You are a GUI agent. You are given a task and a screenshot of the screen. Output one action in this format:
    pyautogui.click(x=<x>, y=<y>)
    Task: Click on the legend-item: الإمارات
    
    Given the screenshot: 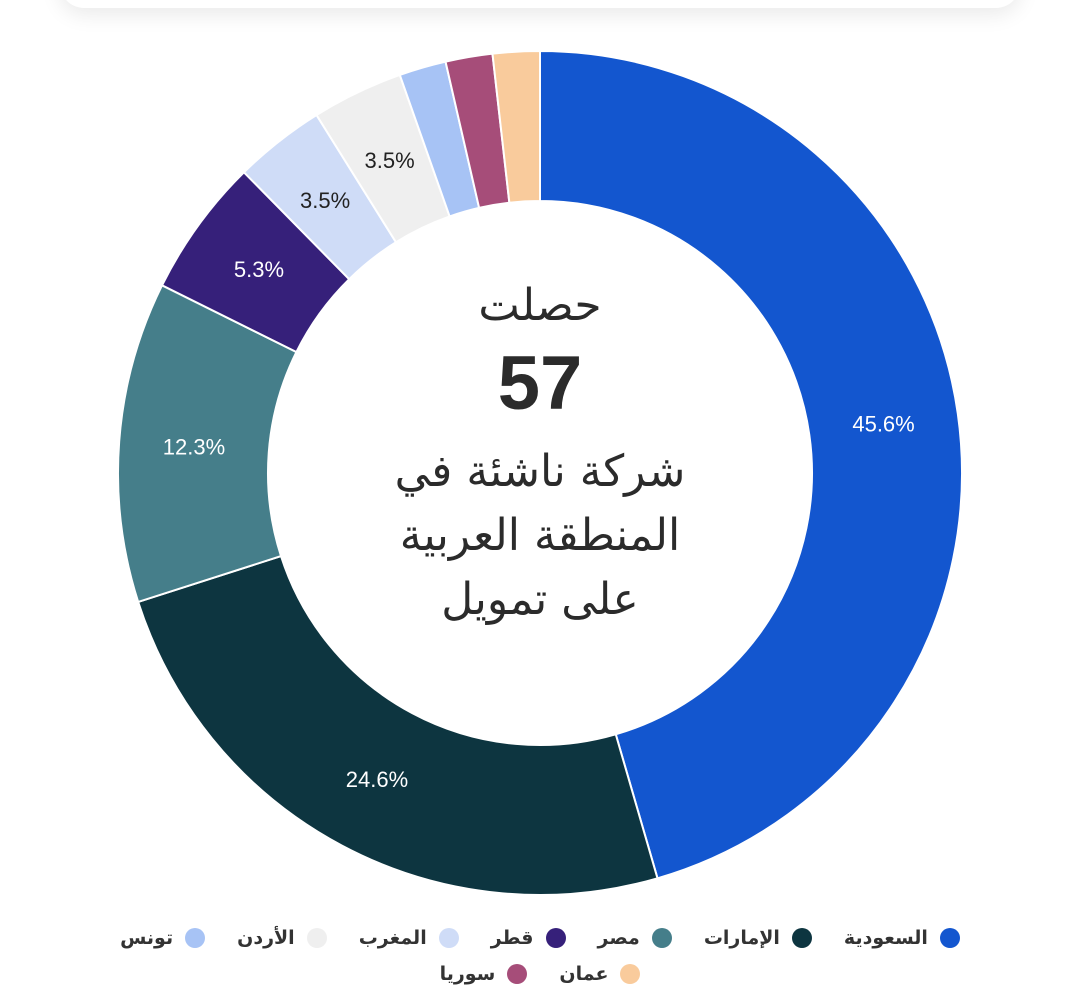 What is the action you would take?
    pyautogui.click(x=758, y=938)
    